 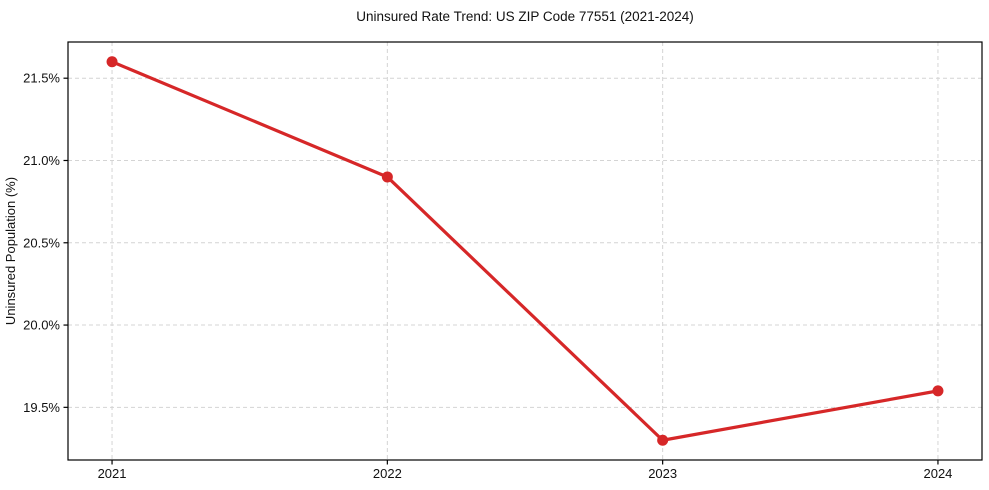 What do you see at coordinates (10, 251) in the screenshot?
I see `y-axis-label: Uninsured Population (%)` at bounding box center [10, 251].